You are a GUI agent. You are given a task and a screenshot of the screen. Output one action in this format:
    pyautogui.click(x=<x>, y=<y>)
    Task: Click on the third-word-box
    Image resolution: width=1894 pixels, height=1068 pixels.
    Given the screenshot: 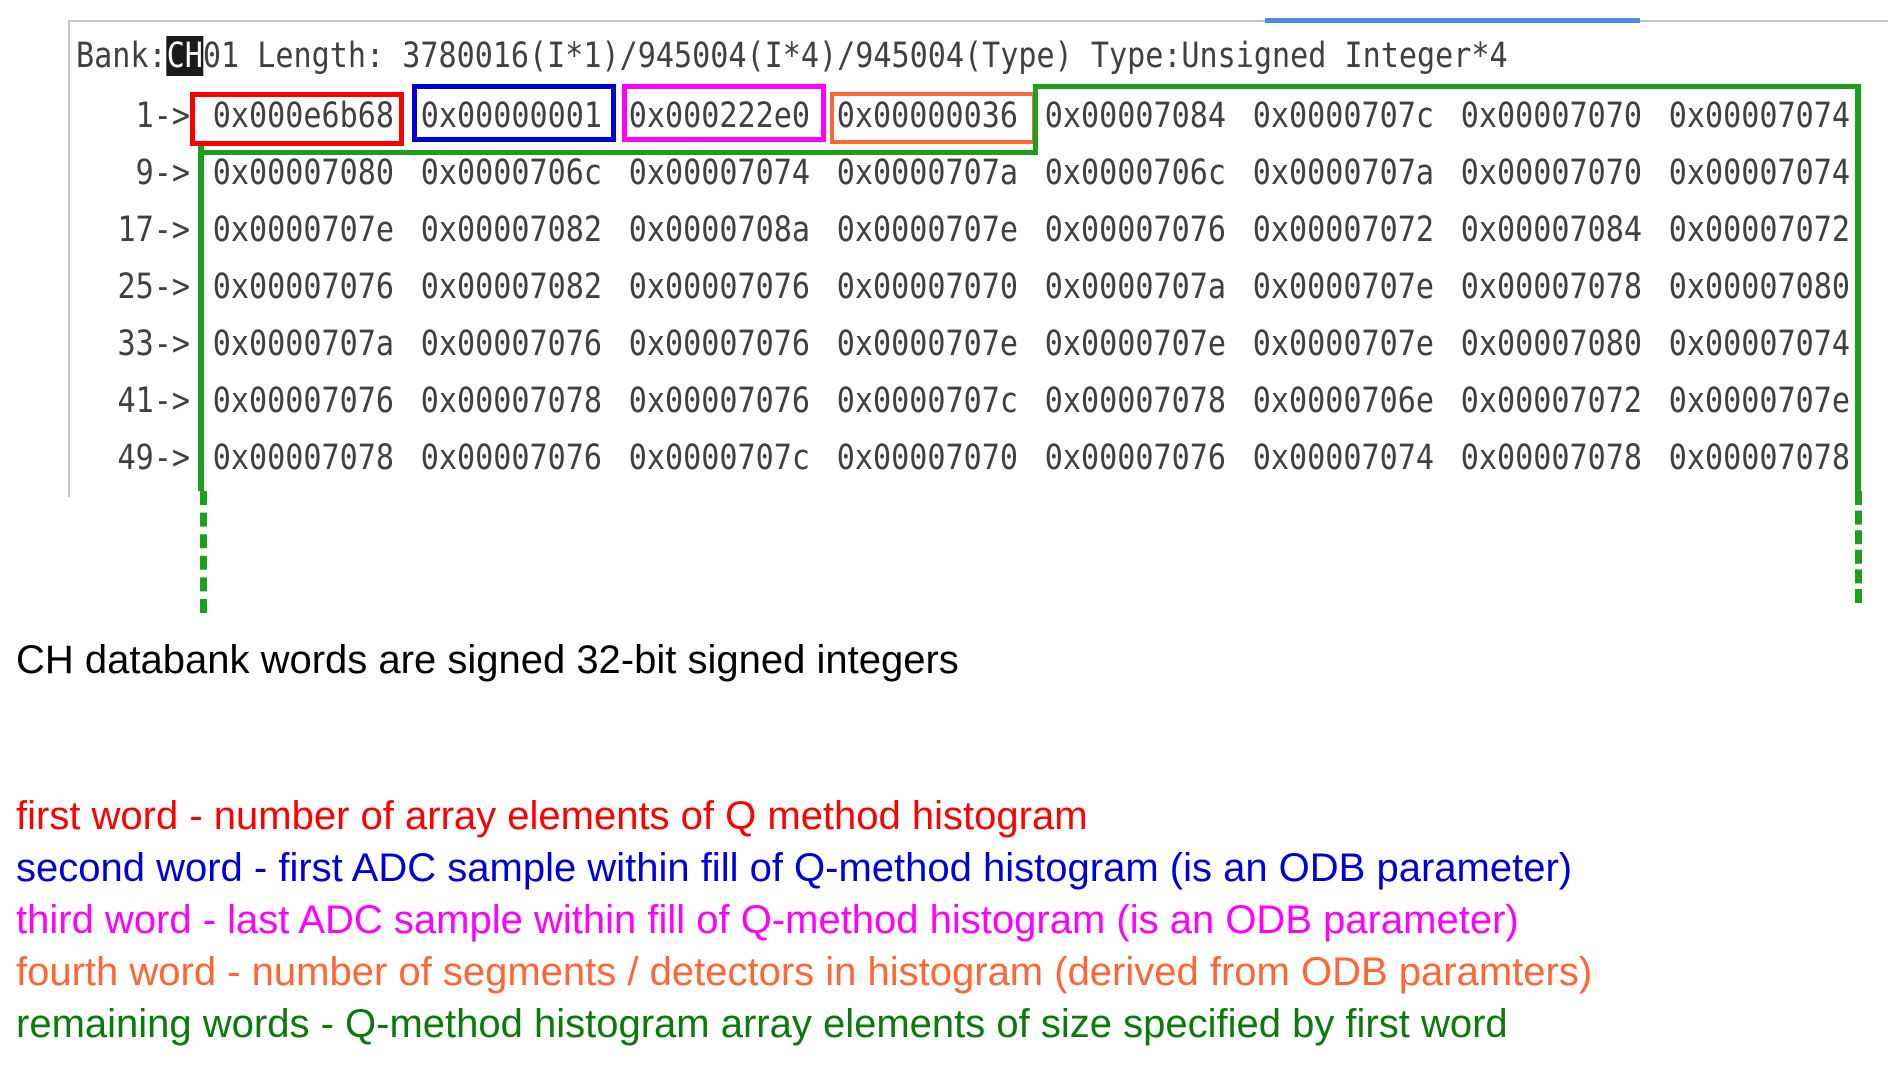 What is the action you would take?
    pyautogui.click(x=724, y=113)
    